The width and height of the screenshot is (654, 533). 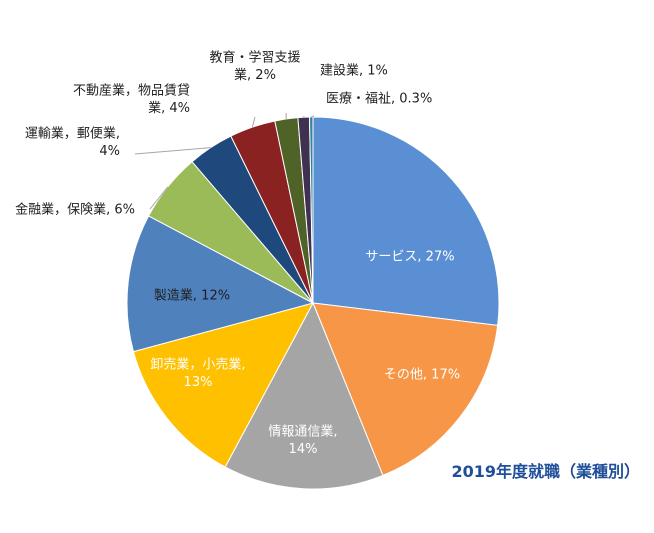 What do you see at coordinates (192, 296) in the screenshot?
I see `data-label-5: 製造業, 12%` at bounding box center [192, 296].